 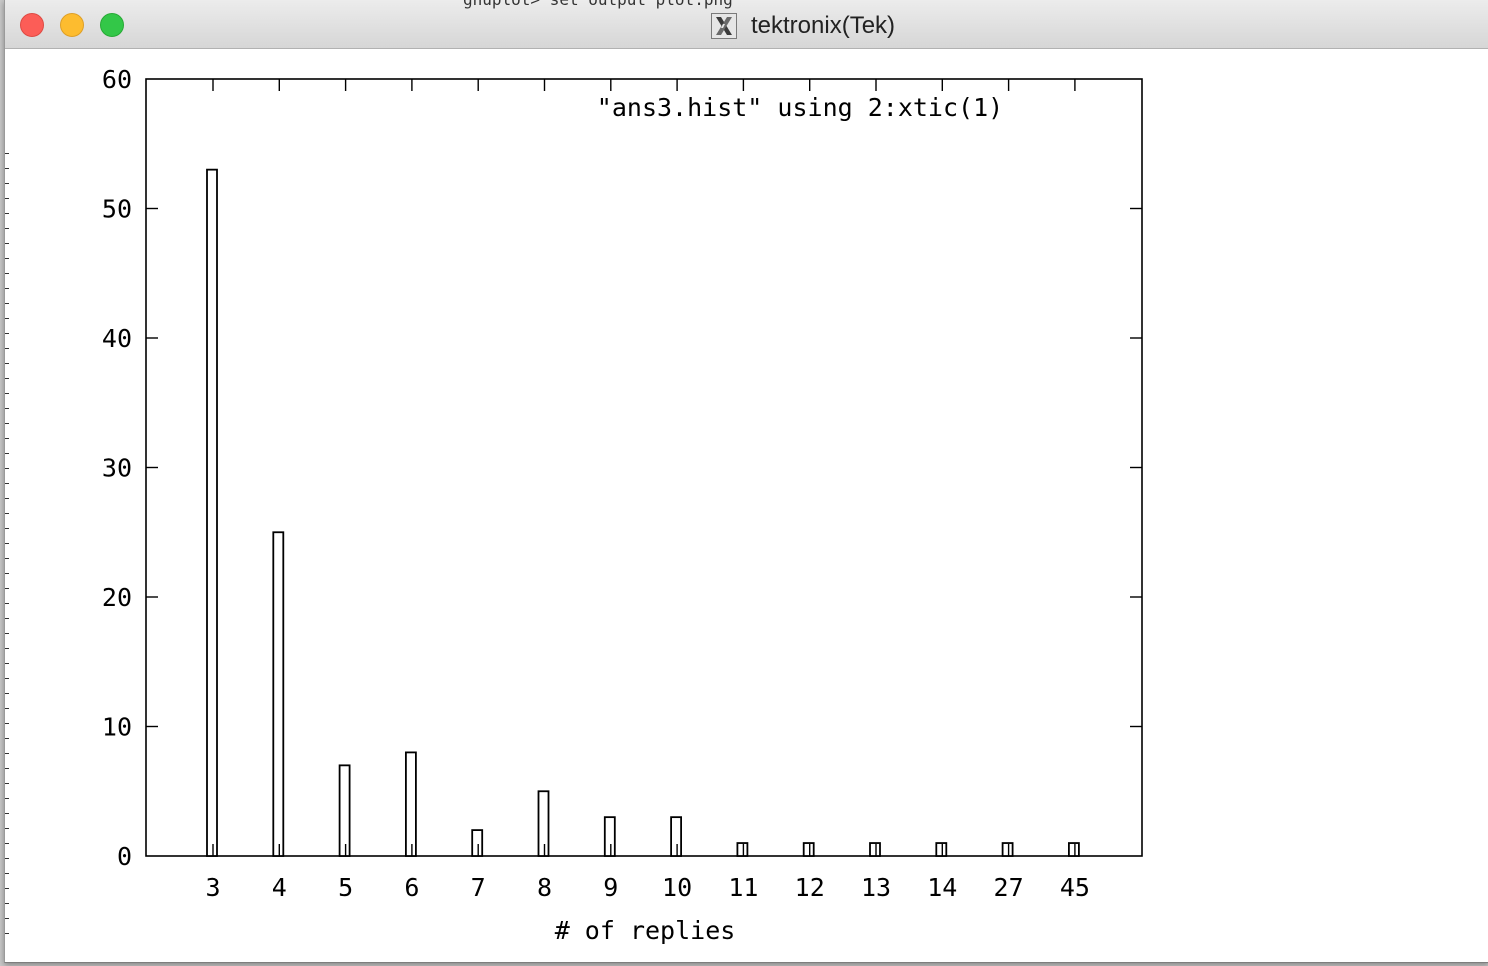 What do you see at coordinates (117, 338) in the screenshot?
I see `y-tick-label: 40` at bounding box center [117, 338].